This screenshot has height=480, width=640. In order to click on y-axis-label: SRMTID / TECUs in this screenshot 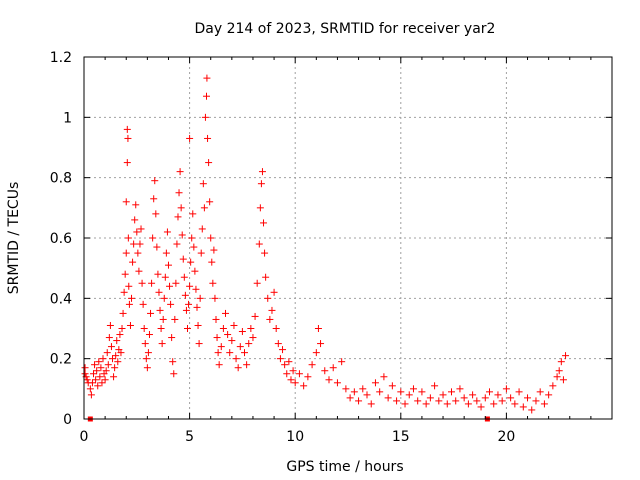, I will do `click(14, 238)`.